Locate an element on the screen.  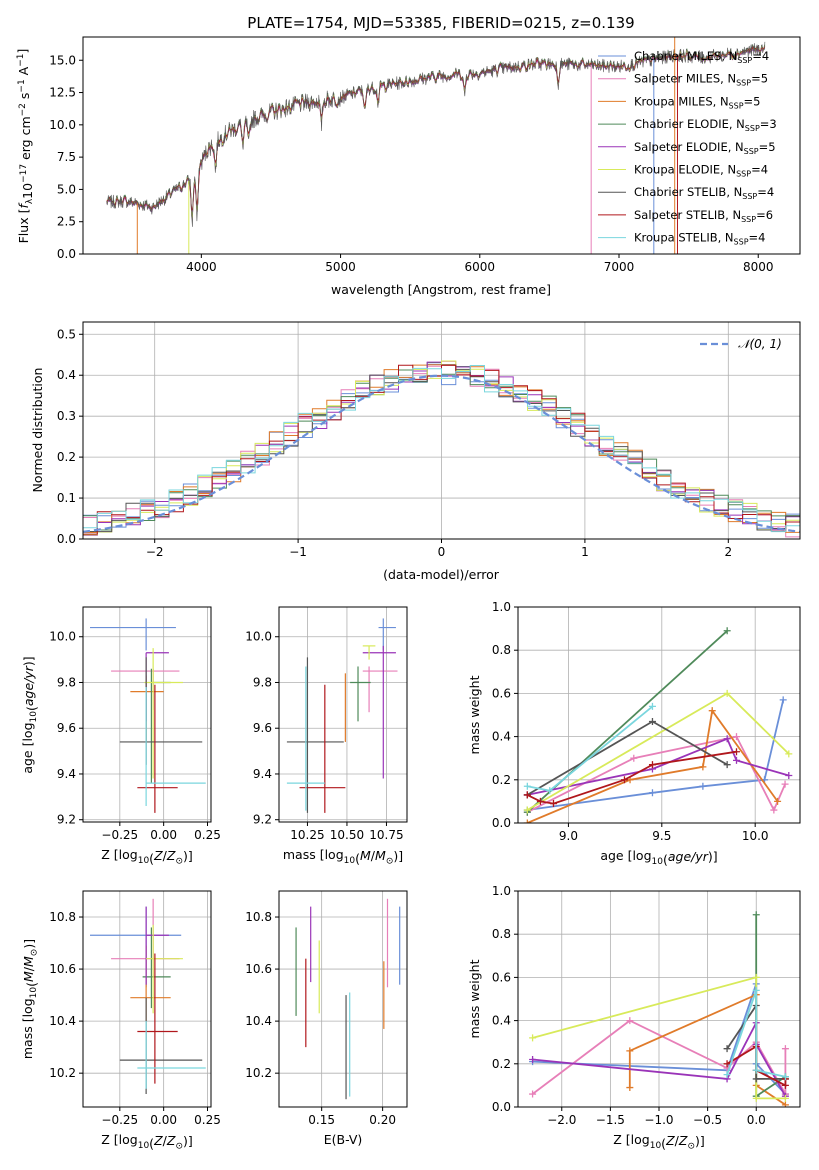
x-tick-label: −2.0 is located at coordinates (561, 1120).